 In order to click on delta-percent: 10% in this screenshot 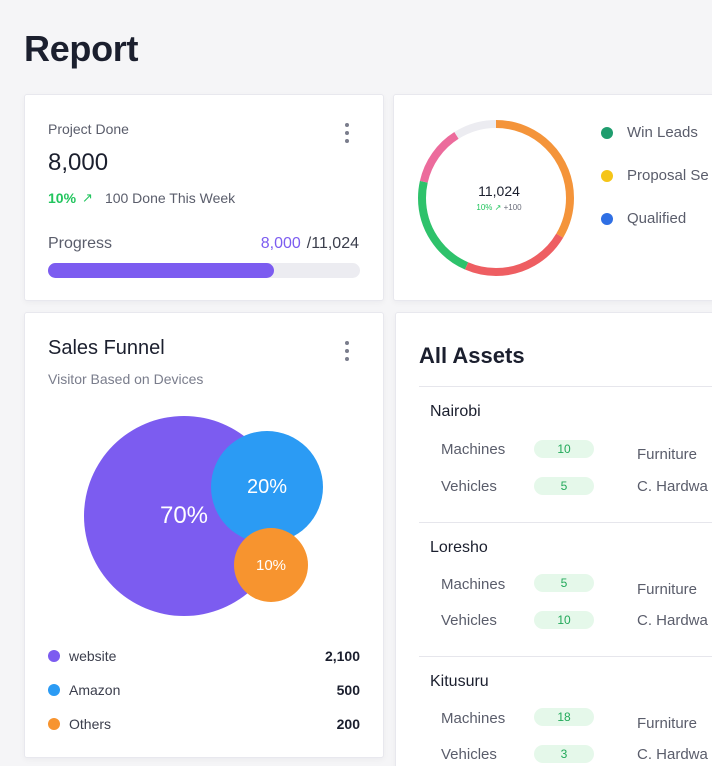, I will do `click(62, 198)`.